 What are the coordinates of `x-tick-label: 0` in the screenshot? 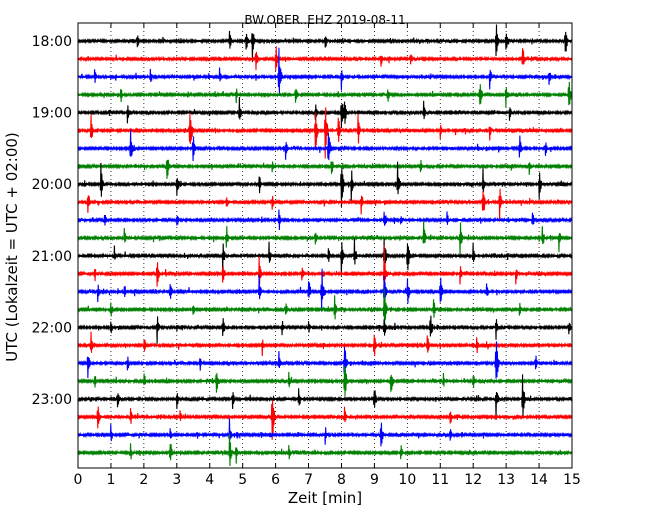 It's located at (78, 480).